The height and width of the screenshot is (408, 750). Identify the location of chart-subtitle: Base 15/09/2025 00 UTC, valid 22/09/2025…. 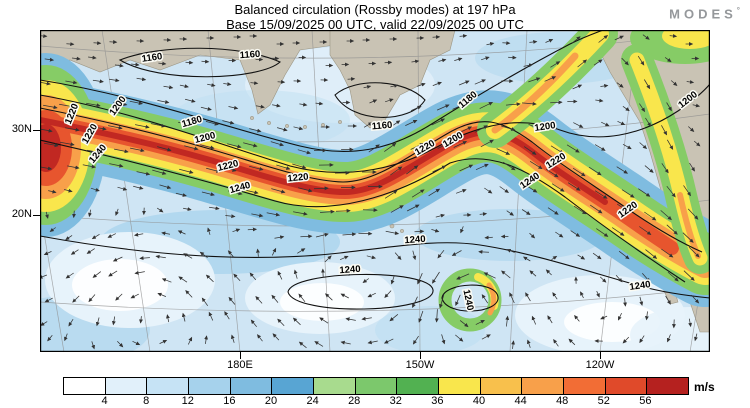
(375, 24).